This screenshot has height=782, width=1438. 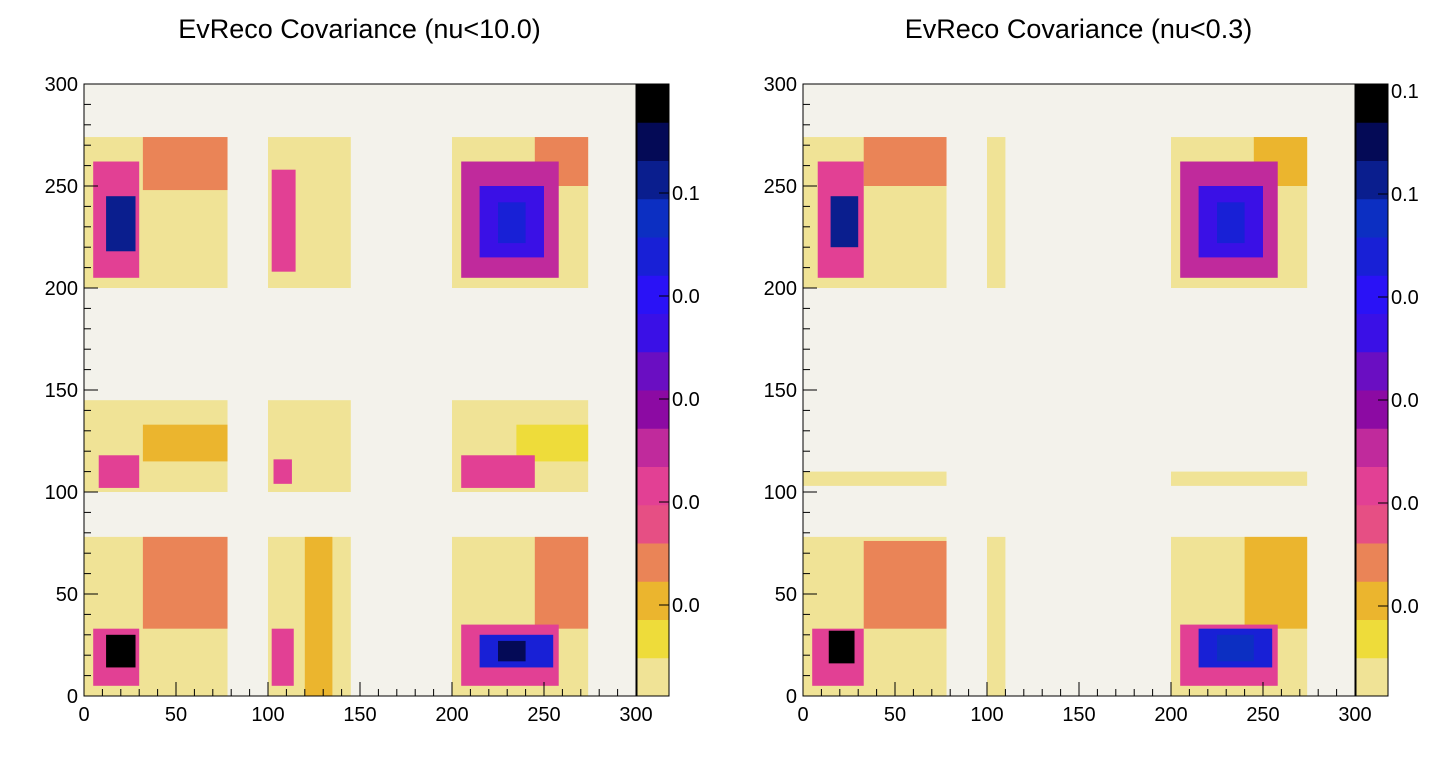 I want to click on y-tick-label: 50, so click(x=786, y=595).